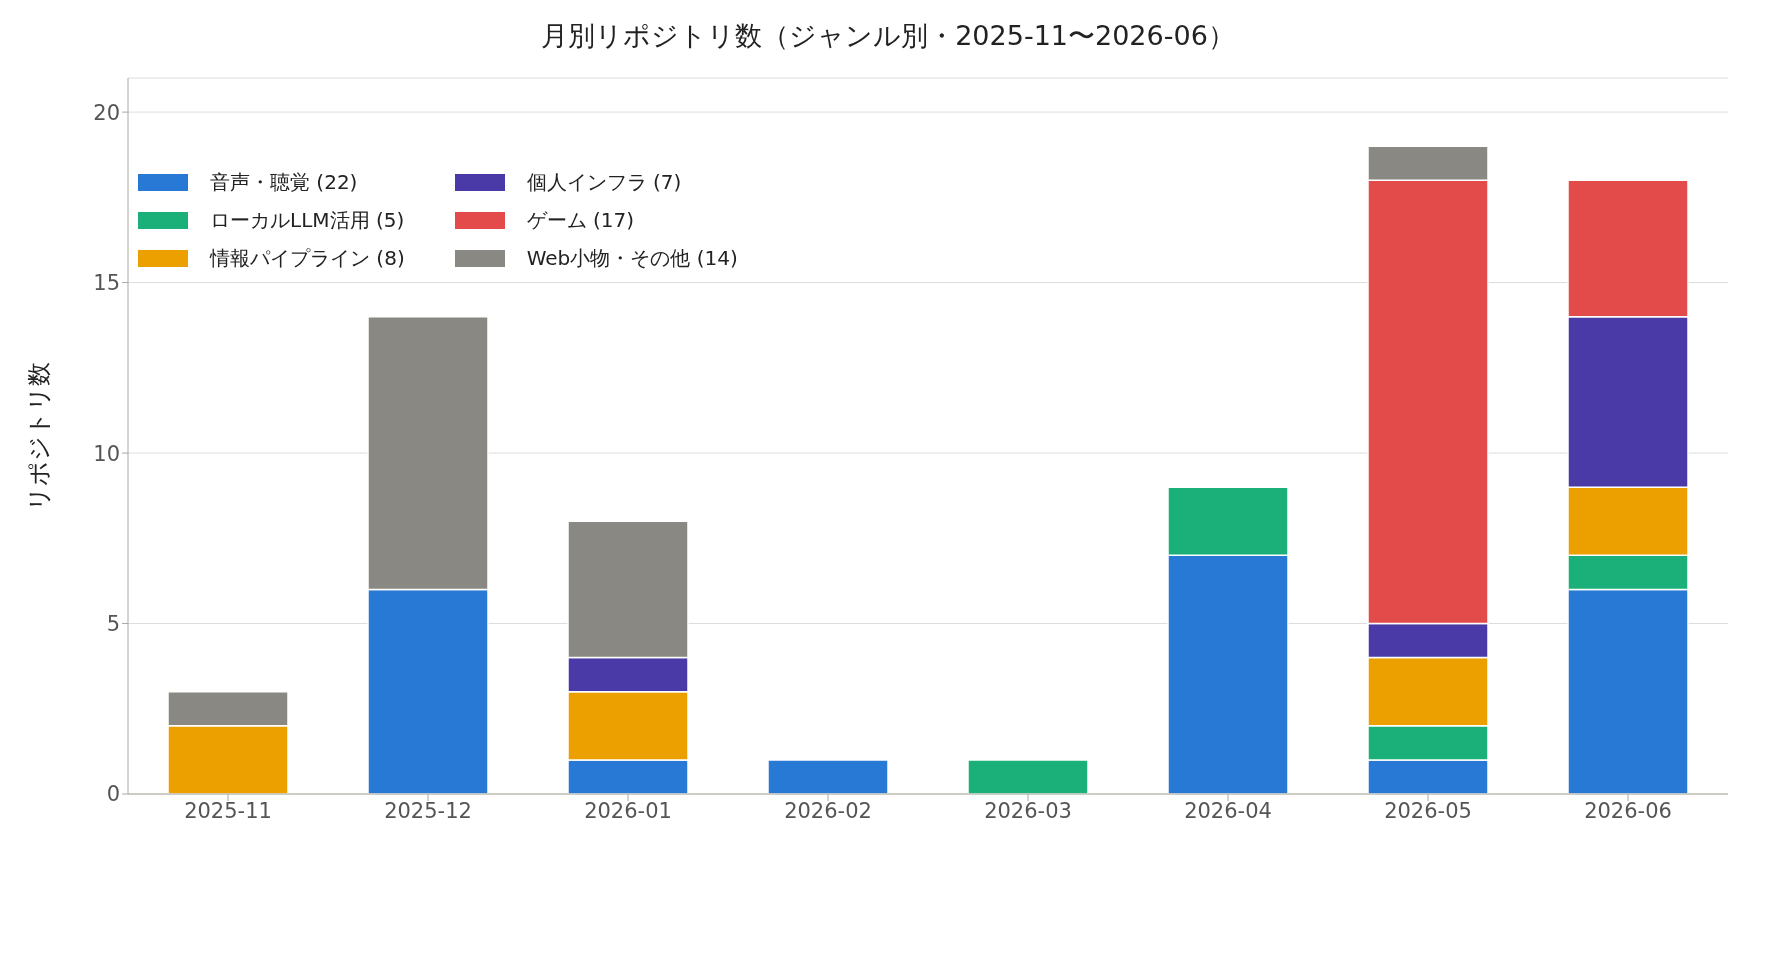 Image resolution: width=1779 pixels, height=980 pixels. What do you see at coordinates (604, 182) in the screenshot?
I see `legend-label: 個人インフラ (7)` at bounding box center [604, 182].